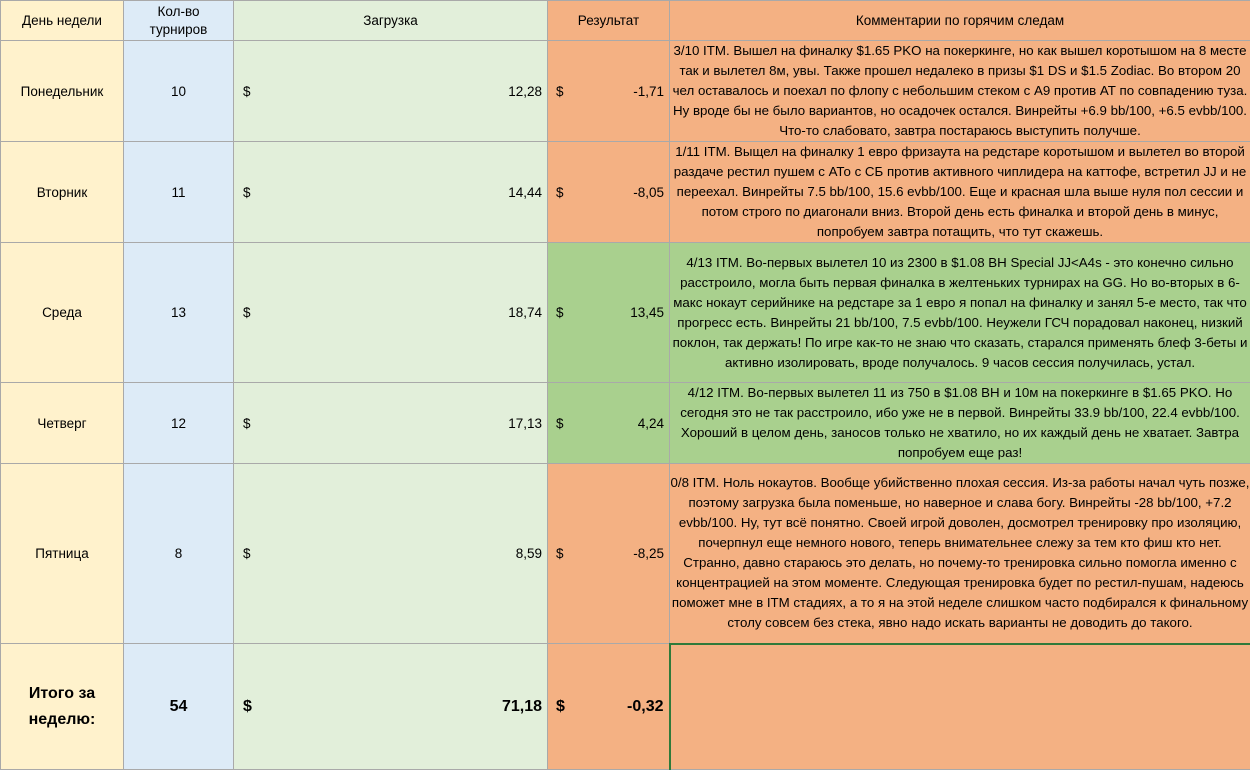 This screenshot has height=770, width=1250. Describe the element at coordinates (960, 707) in the screenshot. I see `total-comment-cell` at that location.